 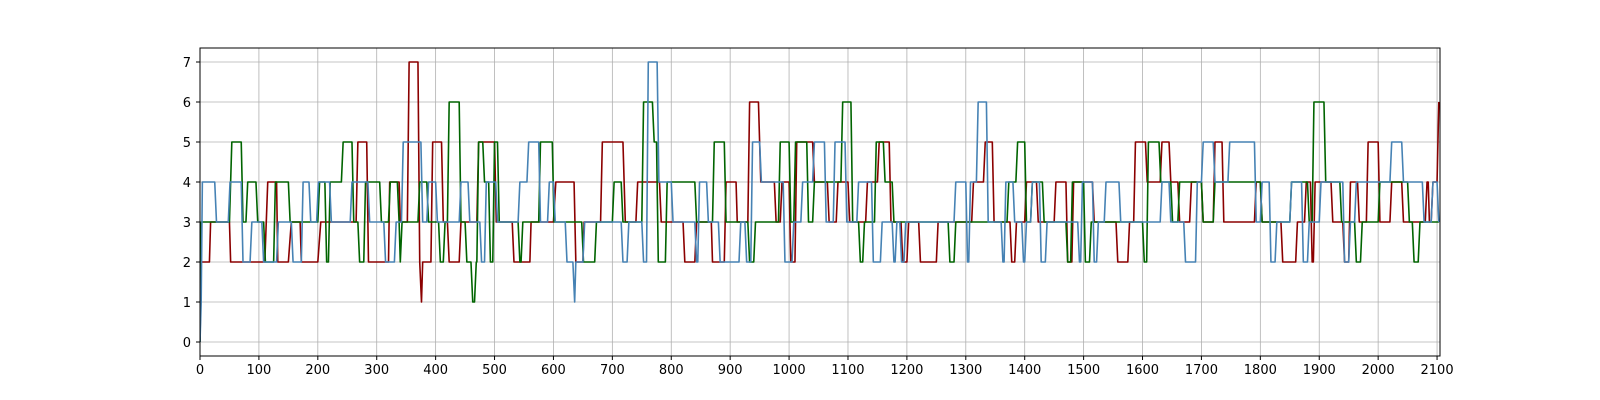 I want to click on y-axis-ticks: 0 1 2 3 4 5 6 7, so click(x=191, y=203).